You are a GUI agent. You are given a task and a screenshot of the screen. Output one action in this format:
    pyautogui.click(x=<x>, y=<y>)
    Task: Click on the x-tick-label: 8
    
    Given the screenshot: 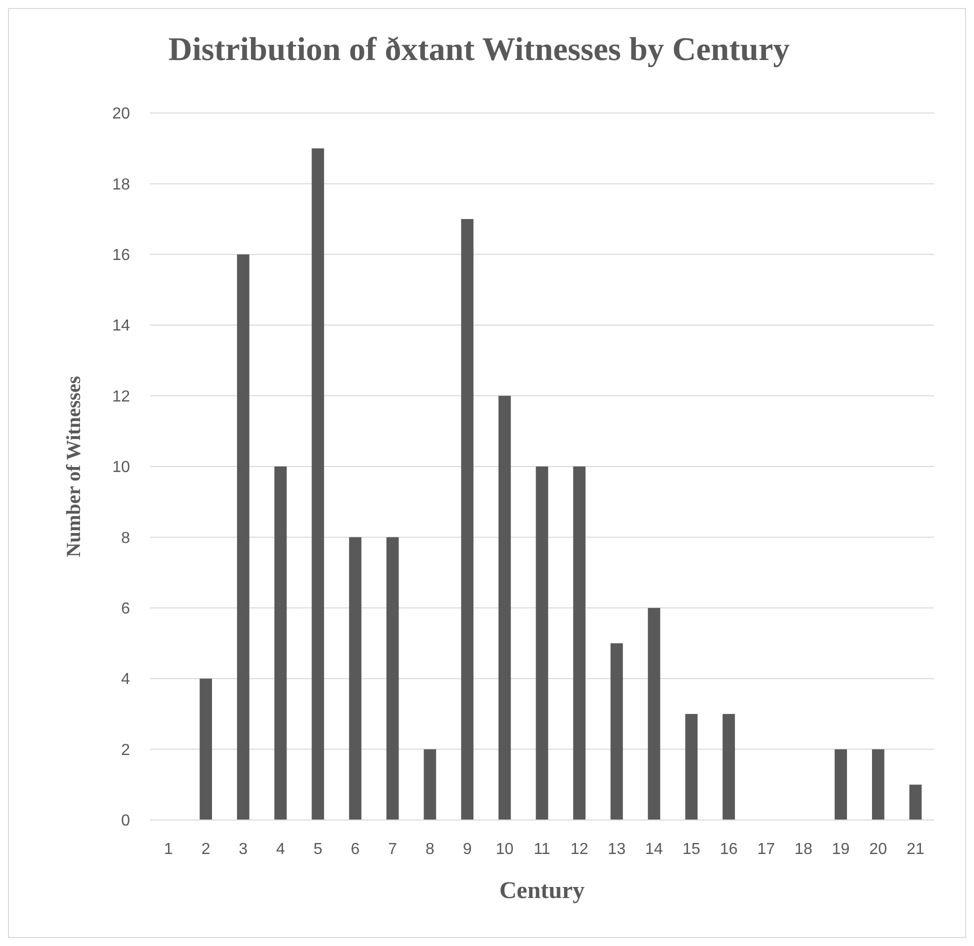 What is the action you would take?
    pyautogui.click(x=429, y=849)
    